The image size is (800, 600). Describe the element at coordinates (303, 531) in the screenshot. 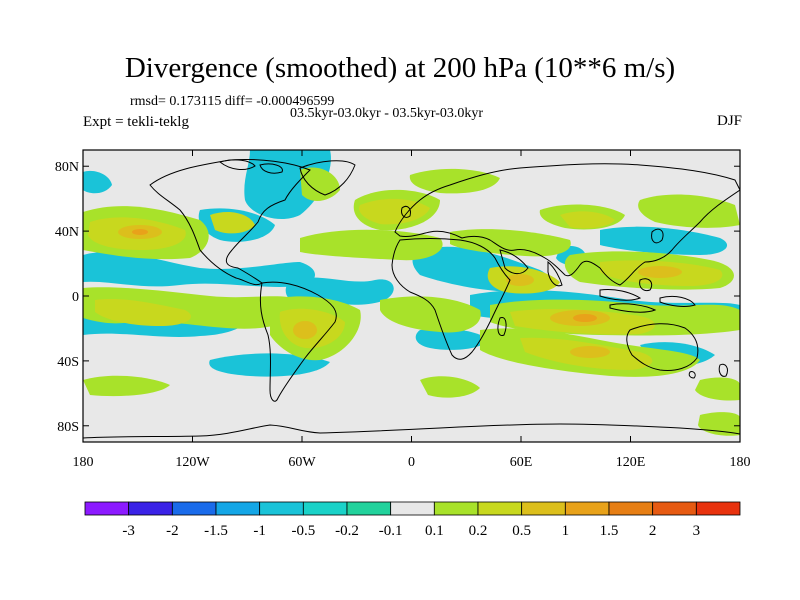

I see `colorbar-label: -0.5` at that location.